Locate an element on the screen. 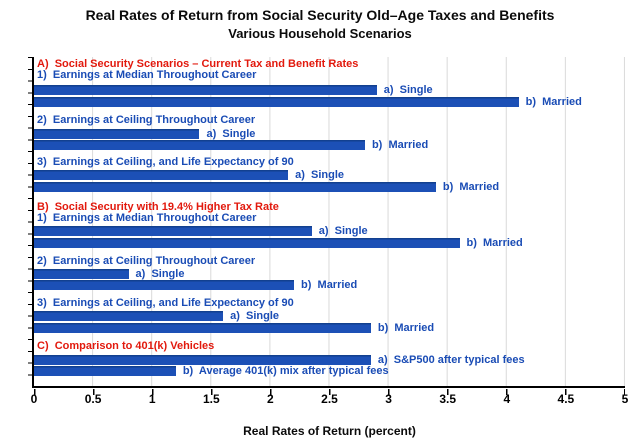 The width and height of the screenshot is (640, 440). bar-row-b2-married: b) Married is located at coordinates (329, 285).